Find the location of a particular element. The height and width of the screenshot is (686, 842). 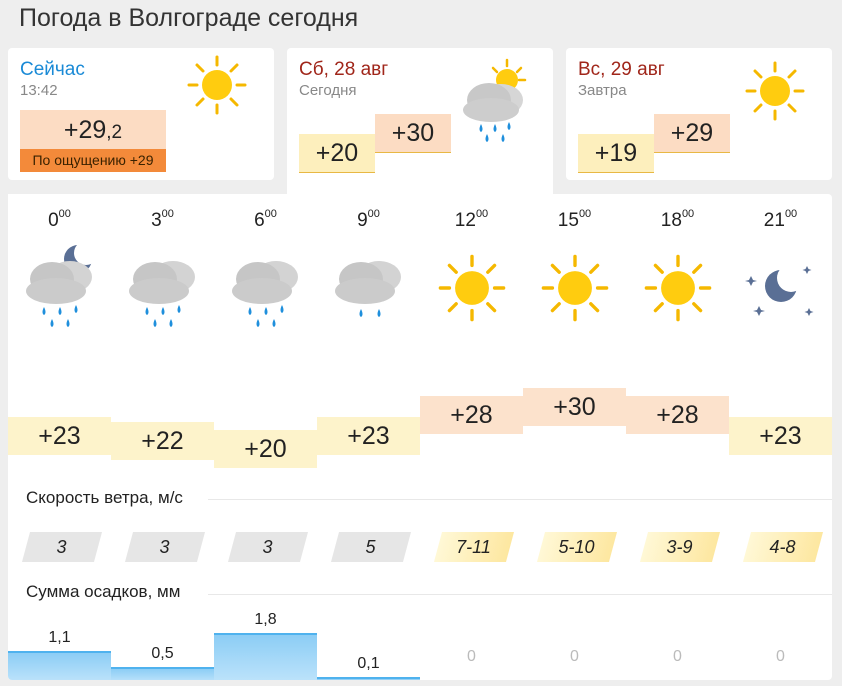

now-temperature-box: +29,2 По ощущению +29 is located at coordinates (93, 141).